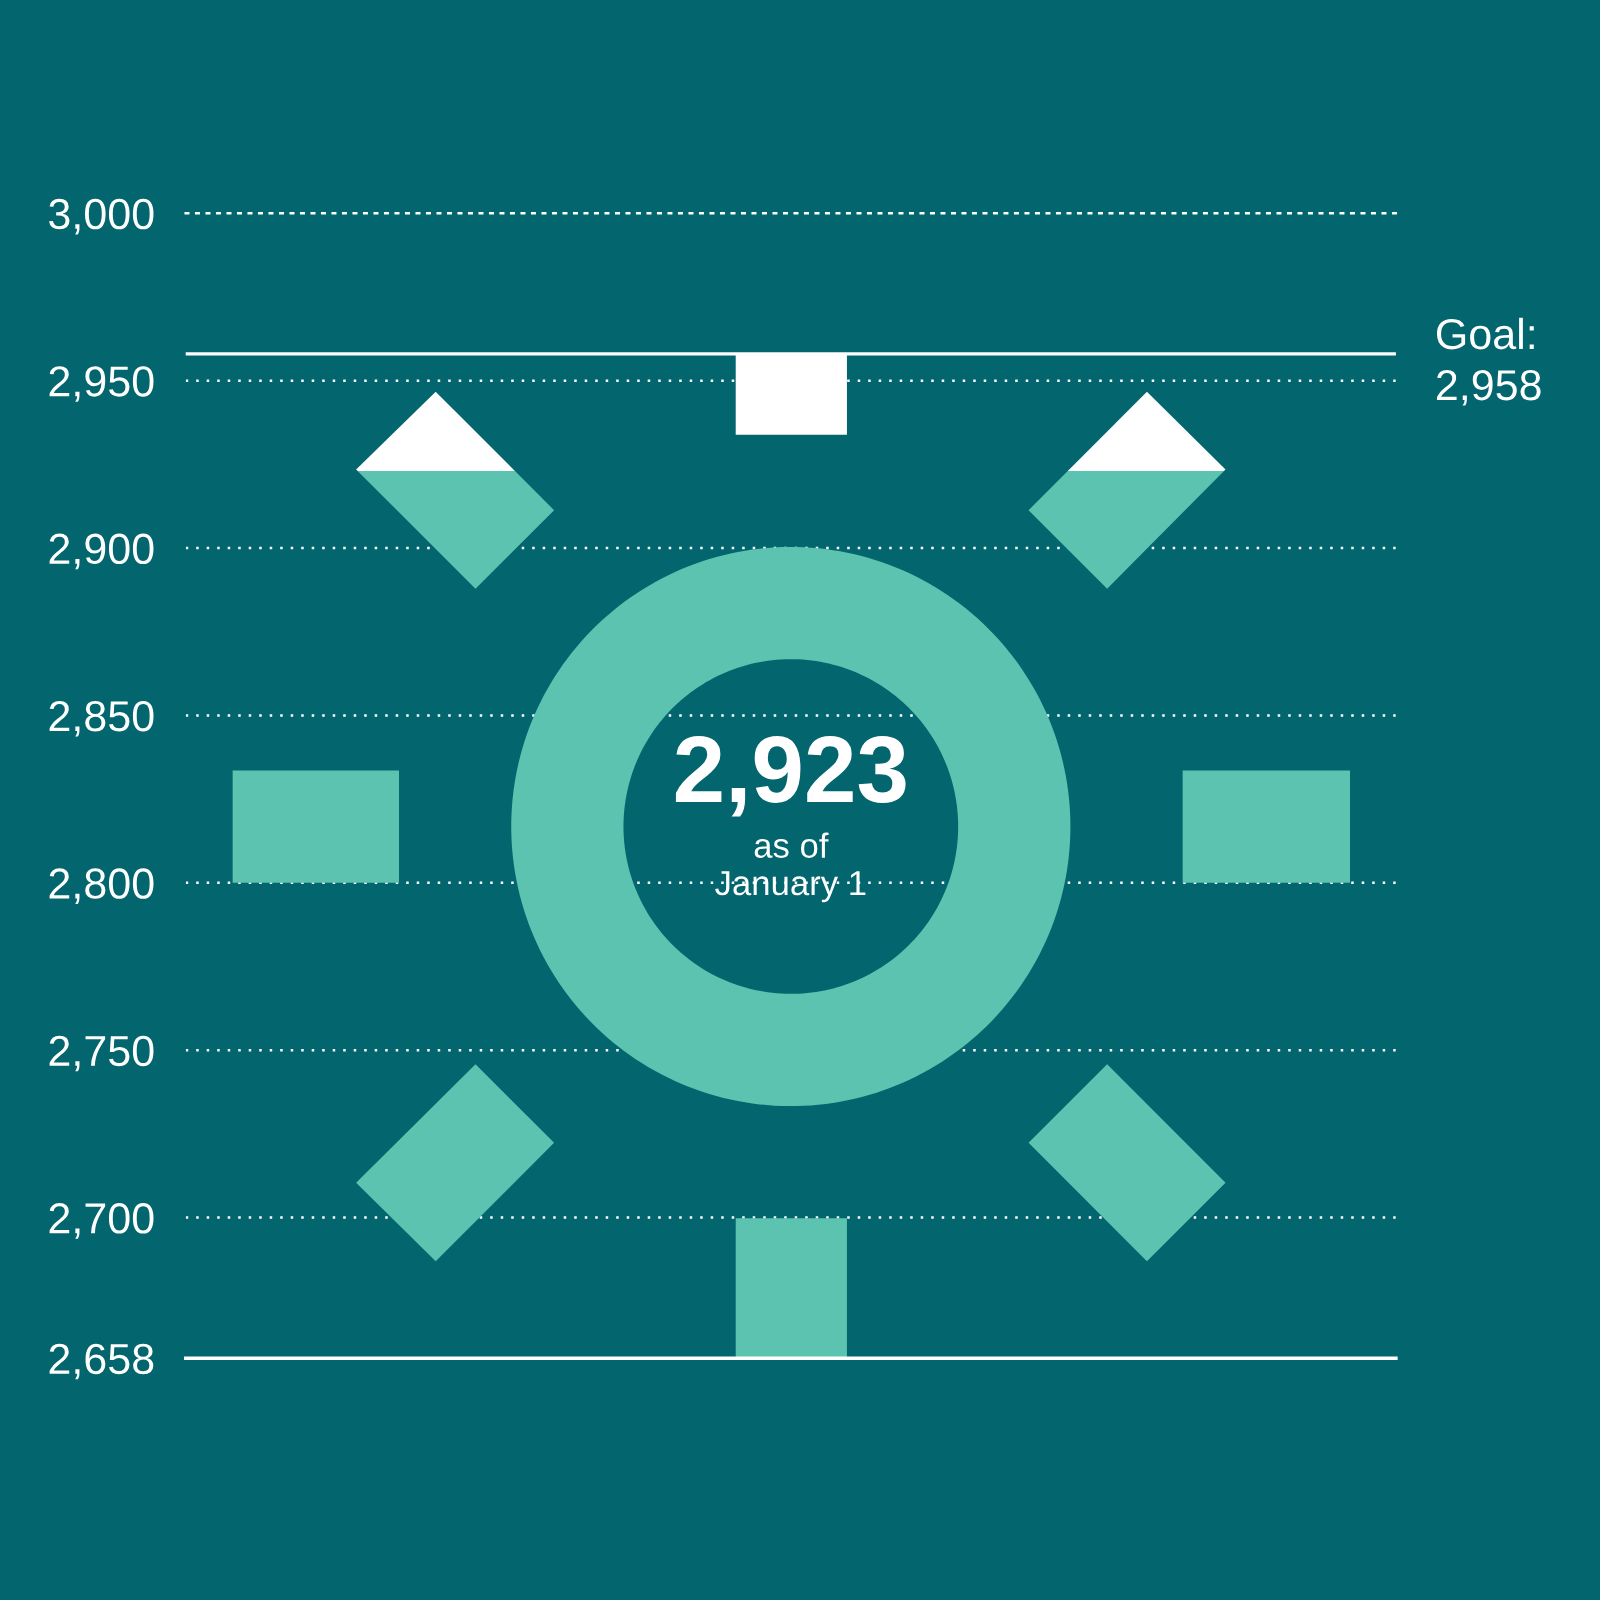 Image resolution: width=1600 pixels, height=1600 pixels. Describe the element at coordinates (101, 718) in the screenshot. I see `y-tick-label: 2,850` at that location.